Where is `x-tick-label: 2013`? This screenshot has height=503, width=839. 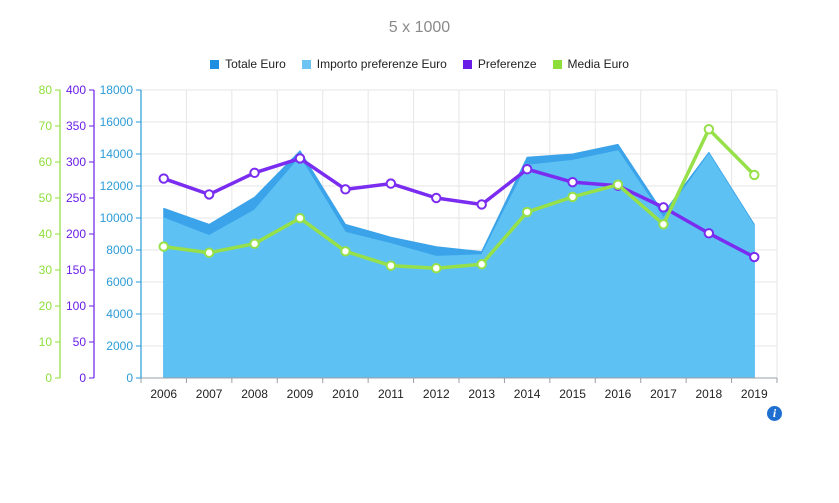
x-tick-label: 2013 is located at coordinates (481, 394).